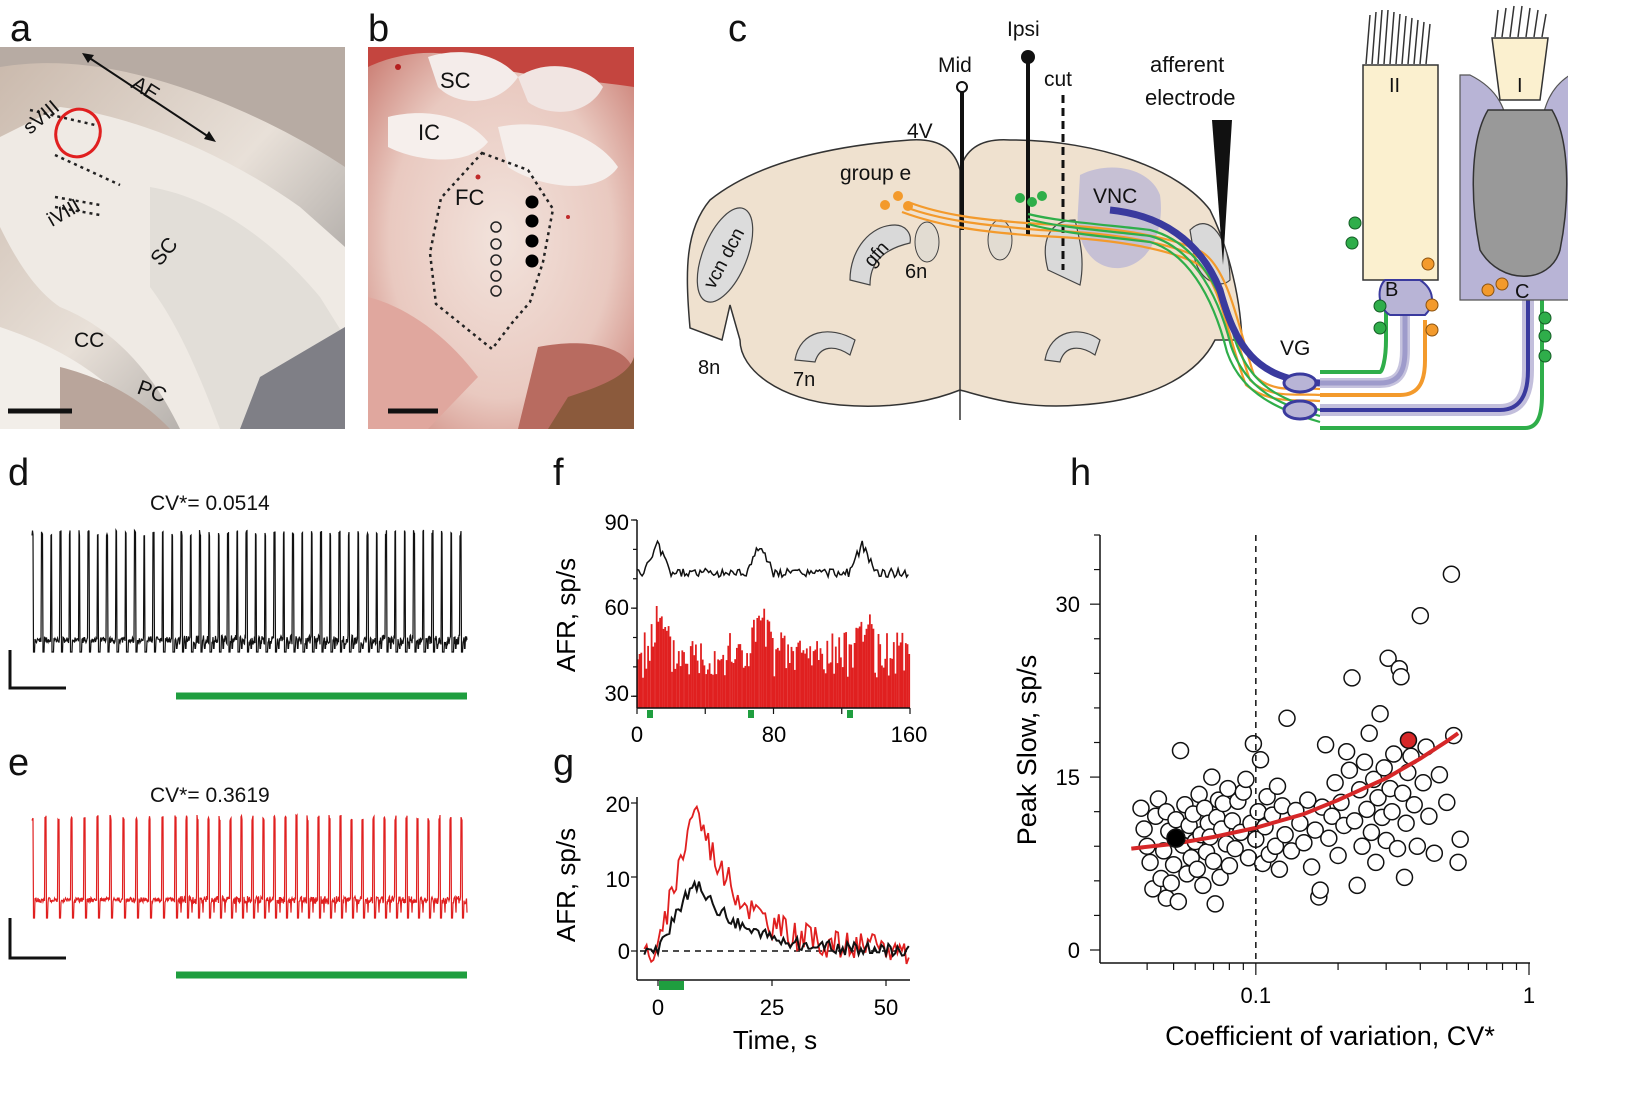 This screenshot has width=1648, height=1112. Describe the element at coordinates (624, 951) in the screenshot. I see `g-ytick-0: 0` at that location.